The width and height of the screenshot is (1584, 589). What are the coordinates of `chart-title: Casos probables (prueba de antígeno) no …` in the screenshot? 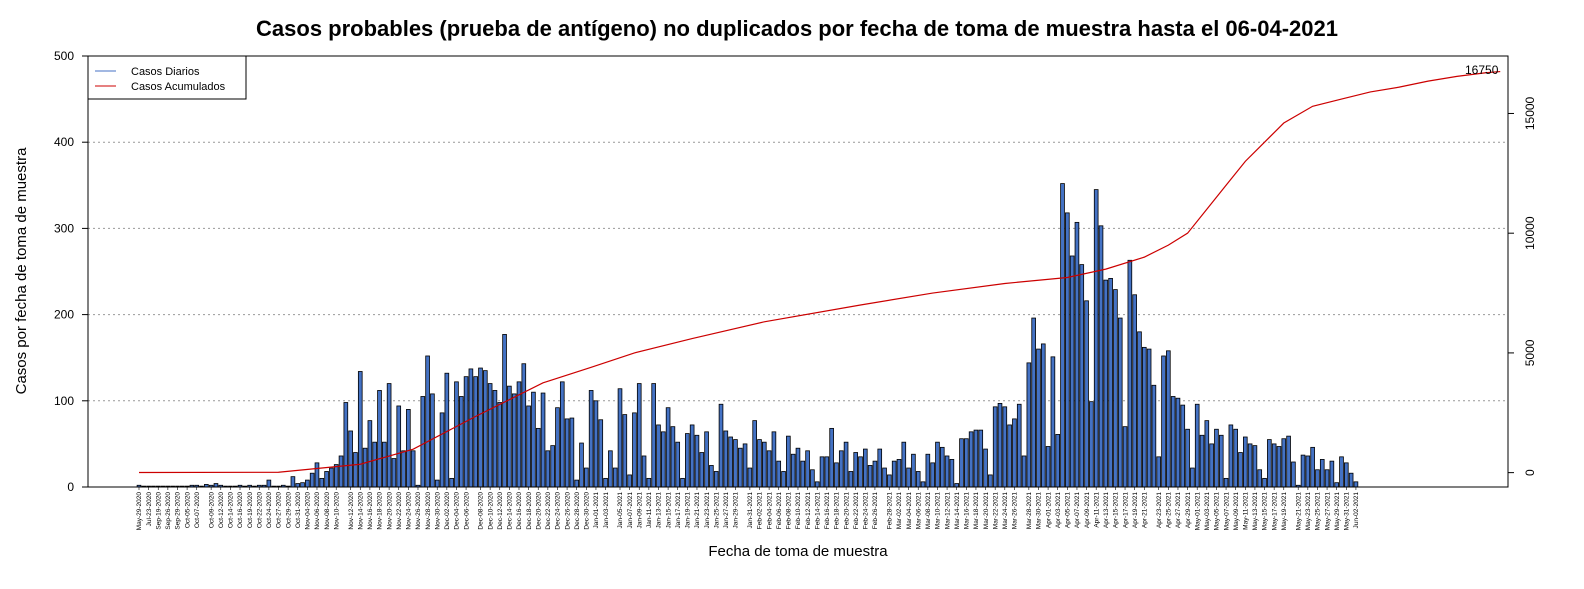 It's located at (797, 28).